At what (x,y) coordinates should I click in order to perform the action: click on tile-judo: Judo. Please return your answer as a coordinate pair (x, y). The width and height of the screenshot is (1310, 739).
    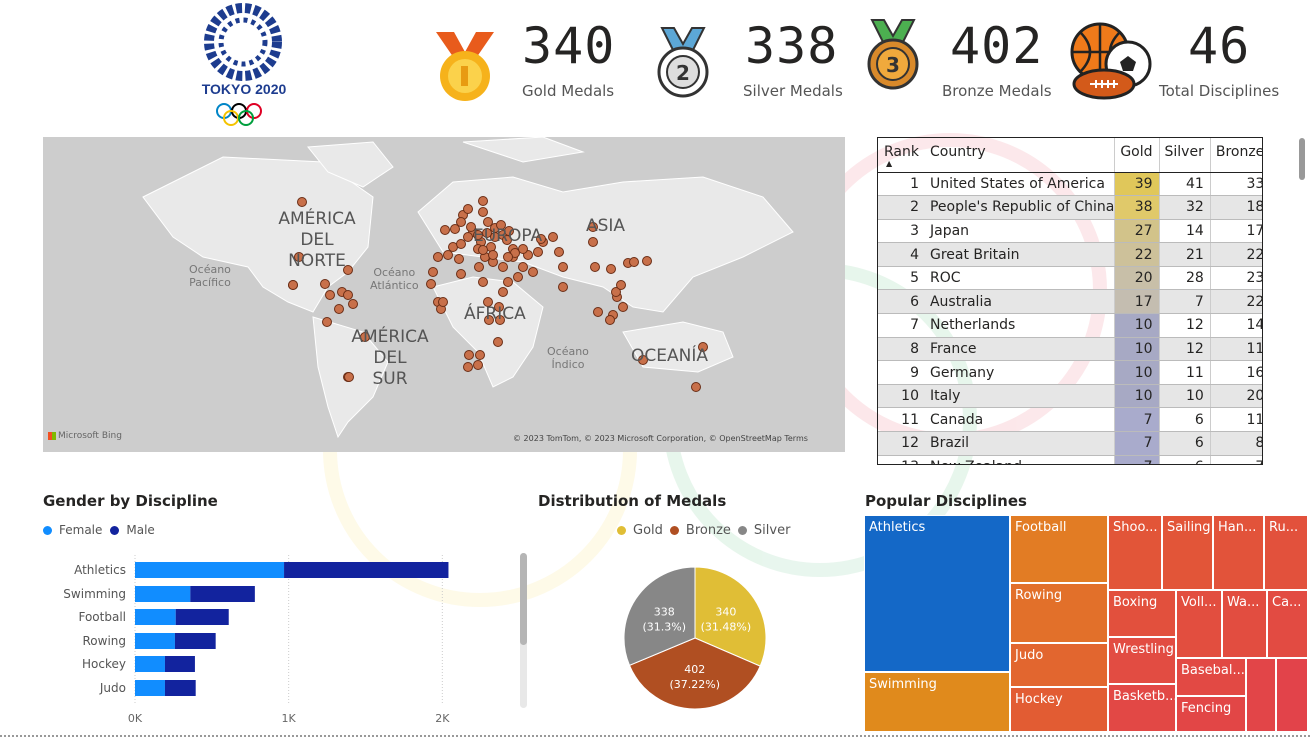
    Looking at the image, I should click on (1059, 665).